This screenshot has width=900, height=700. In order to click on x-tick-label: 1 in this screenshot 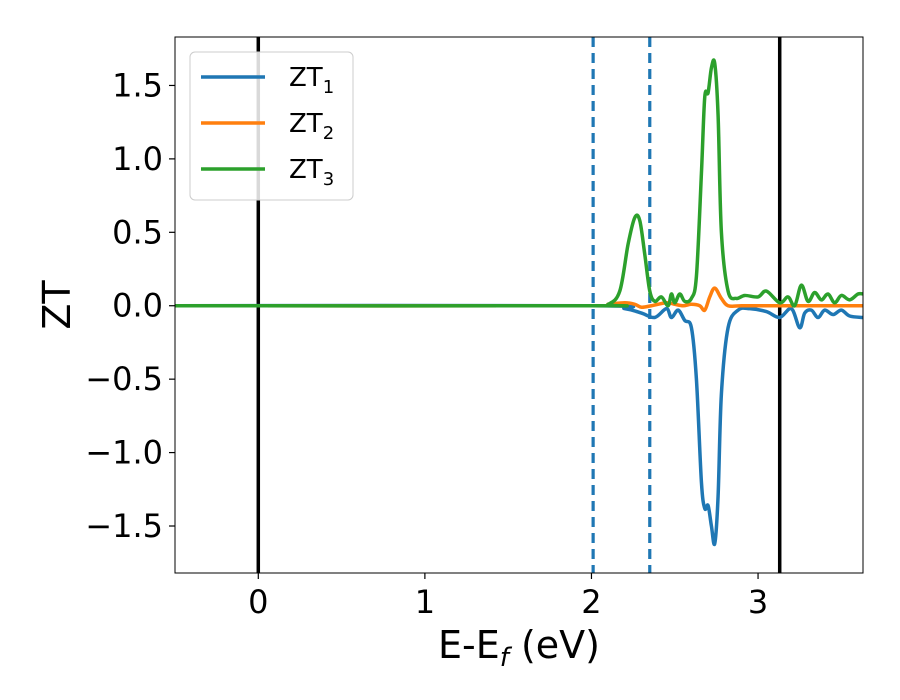, I will do `click(425, 602)`.